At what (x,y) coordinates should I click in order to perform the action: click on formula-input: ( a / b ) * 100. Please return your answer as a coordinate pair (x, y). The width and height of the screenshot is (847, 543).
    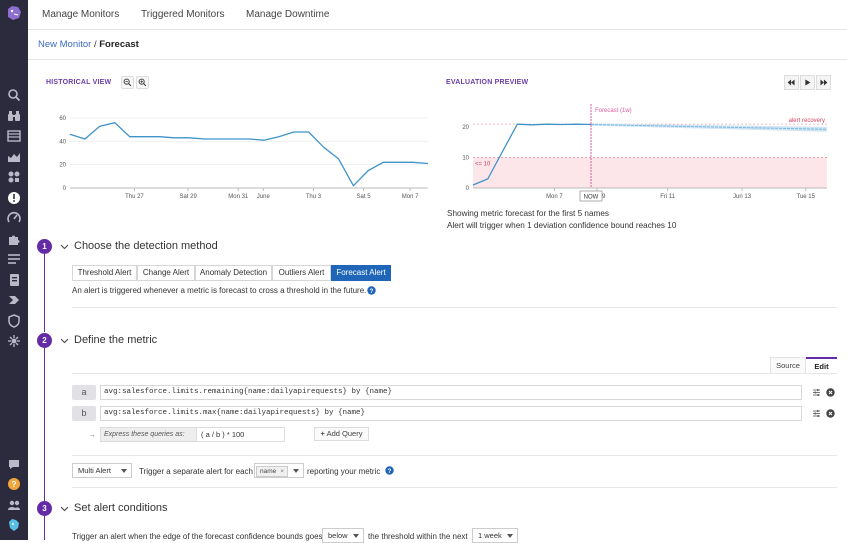
    Looking at the image, I should click on (240, 434).